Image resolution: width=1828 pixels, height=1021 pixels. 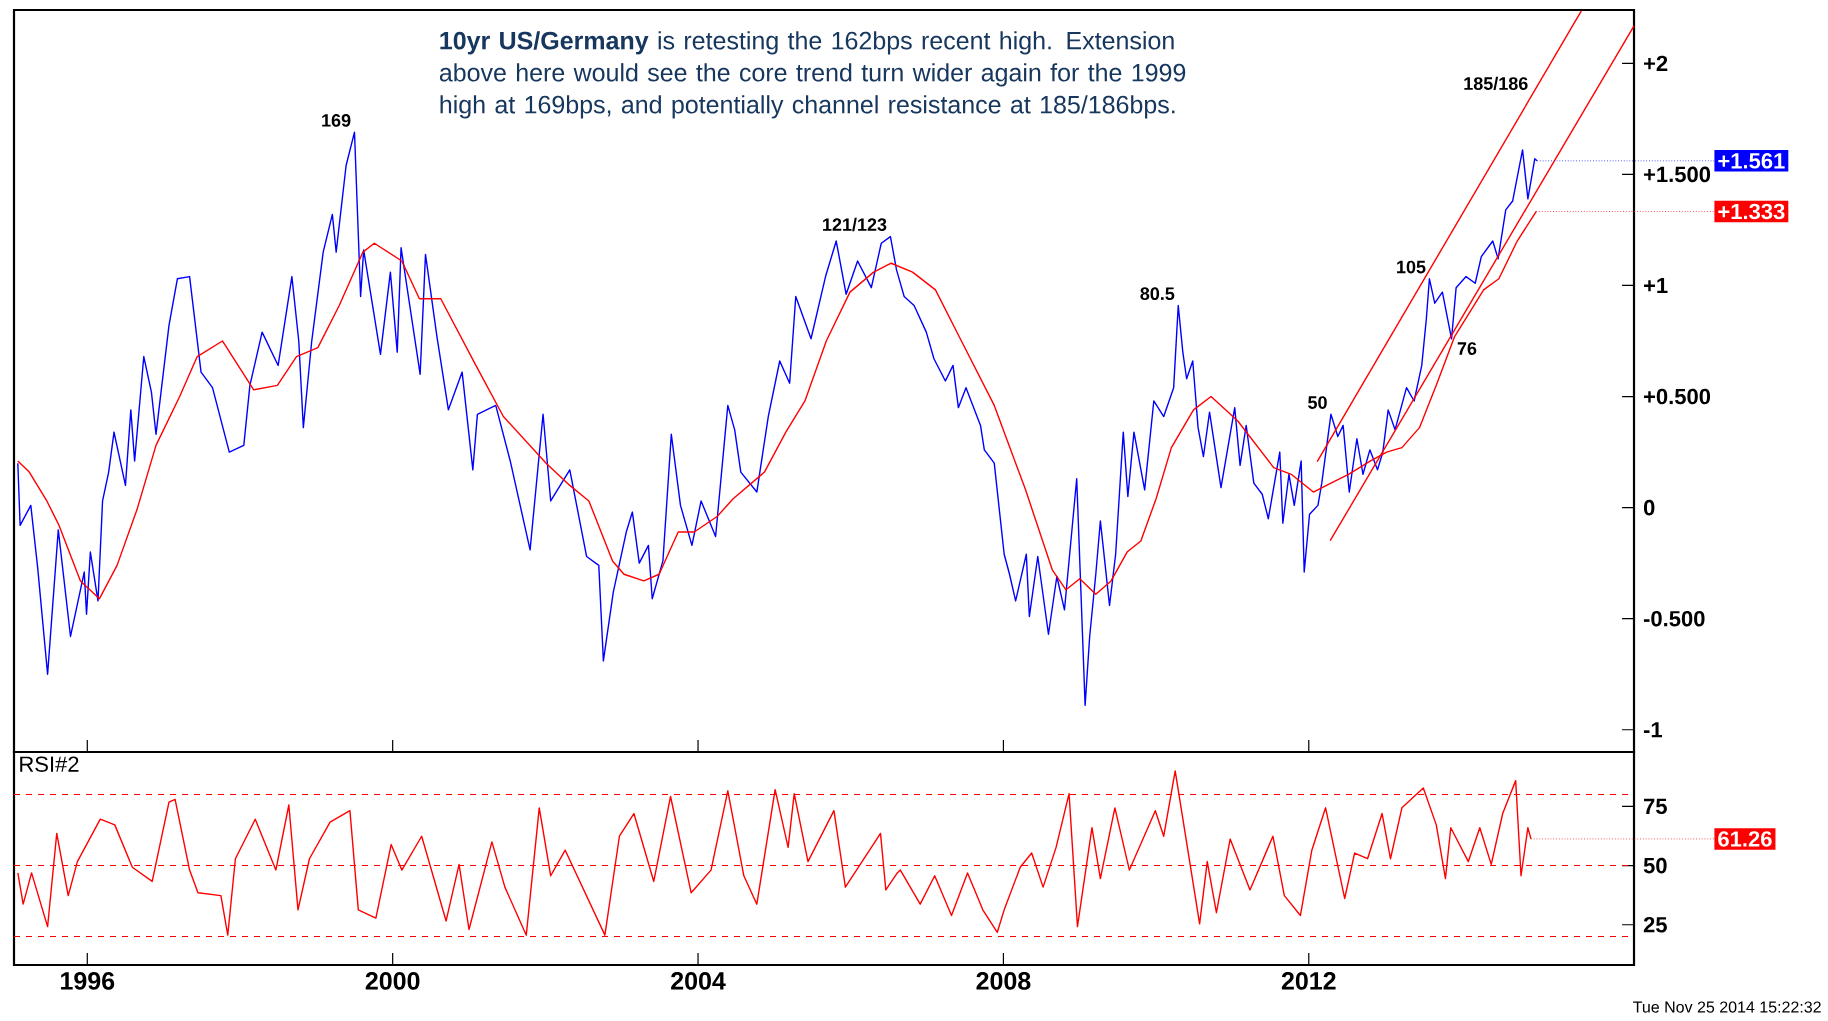 I want to click on text: Tue Nov 25 2014 15:22:32, so click(x=1727, y=1007).